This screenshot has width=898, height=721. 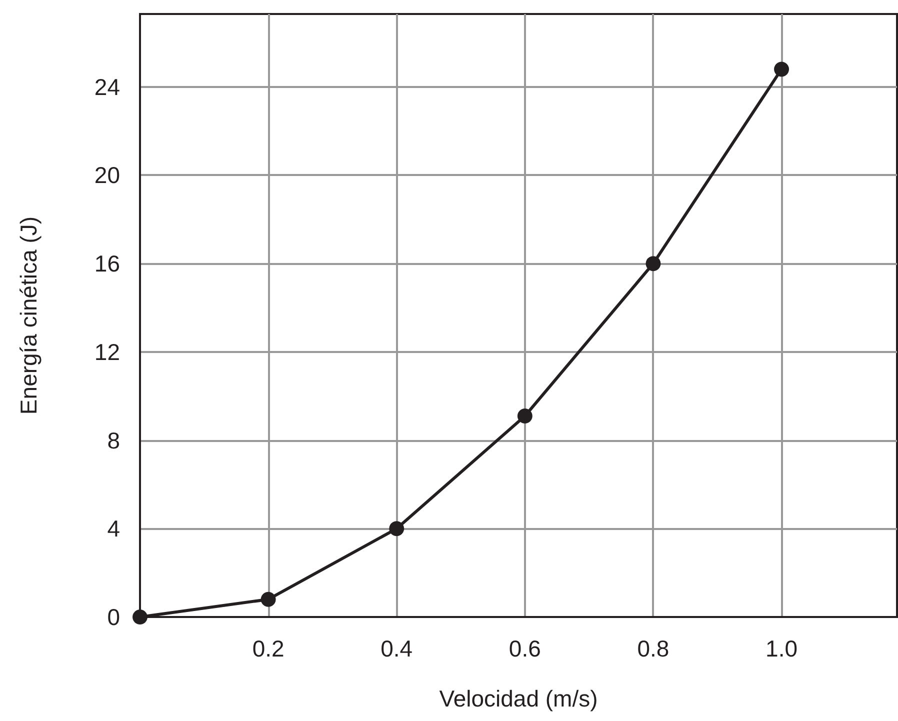 I want to click on y-tick-label: 20, so click(x=107, y=175).